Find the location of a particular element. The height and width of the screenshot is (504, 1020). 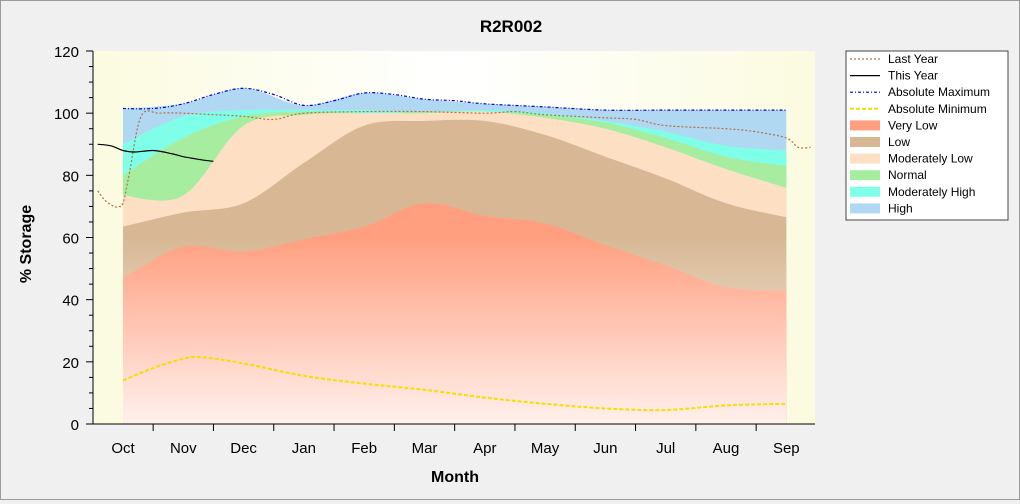

y-tick-label: 20 is located at coordinates (70, 363).